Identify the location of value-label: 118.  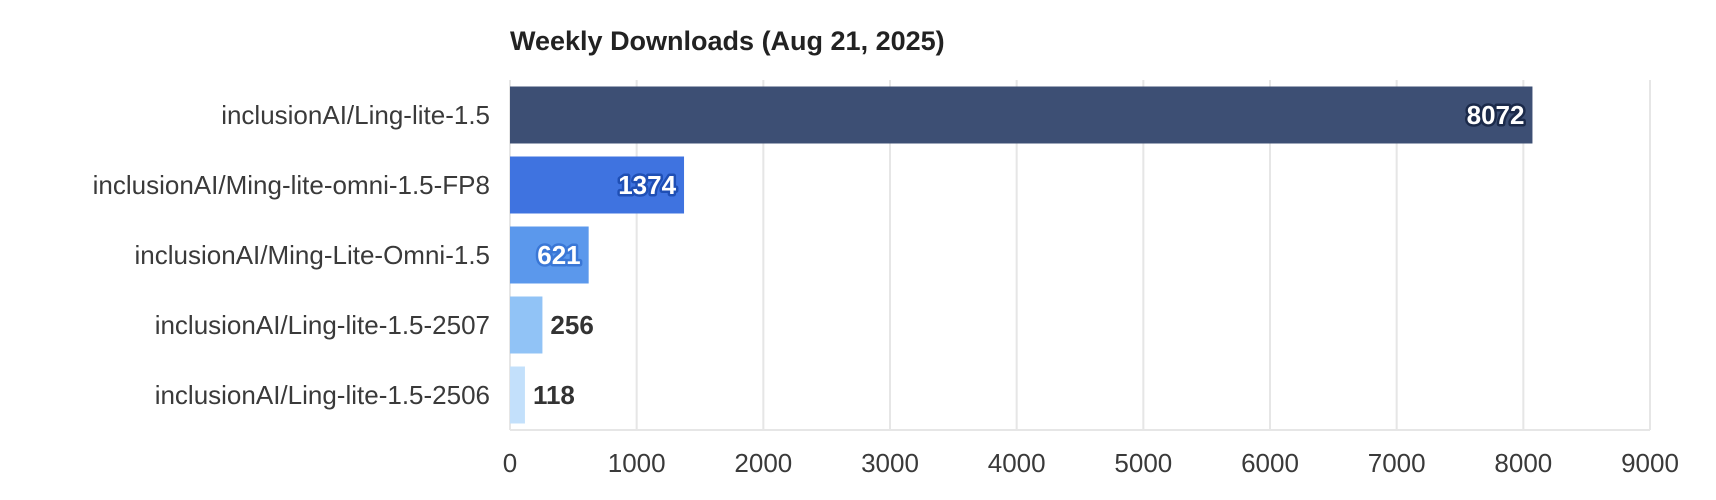
(554, 395).